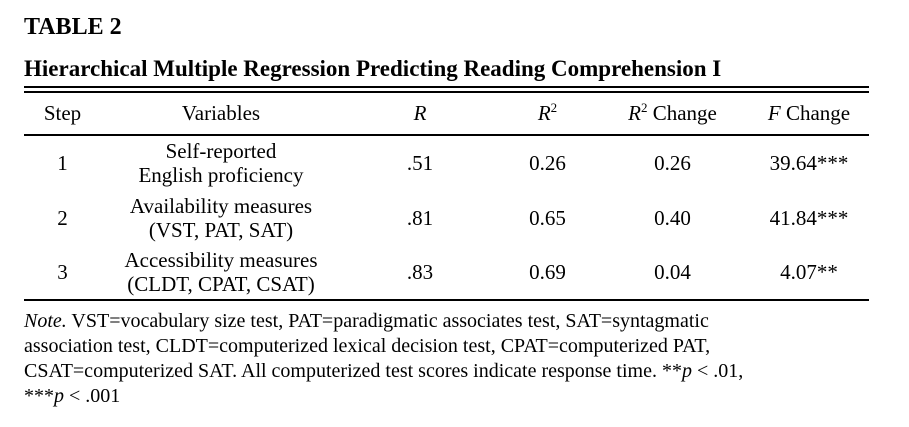 This screenshot has width=909, height=427. What do you see at coordinates (221, 284) in the screenshot?
I see `variable-line-2: (CLDT, CPAT, CSAT)` at bounding box center [221, 284].